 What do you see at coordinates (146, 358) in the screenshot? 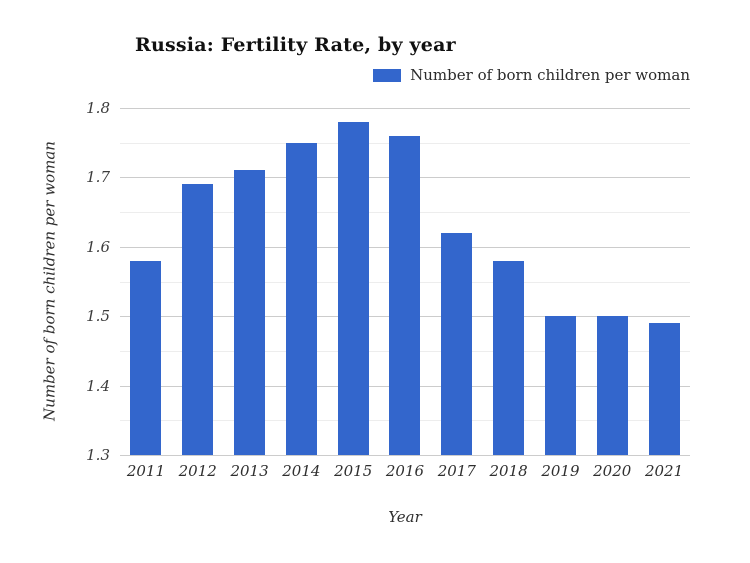
I see `bar-2011` at bounding box center [146, 358].